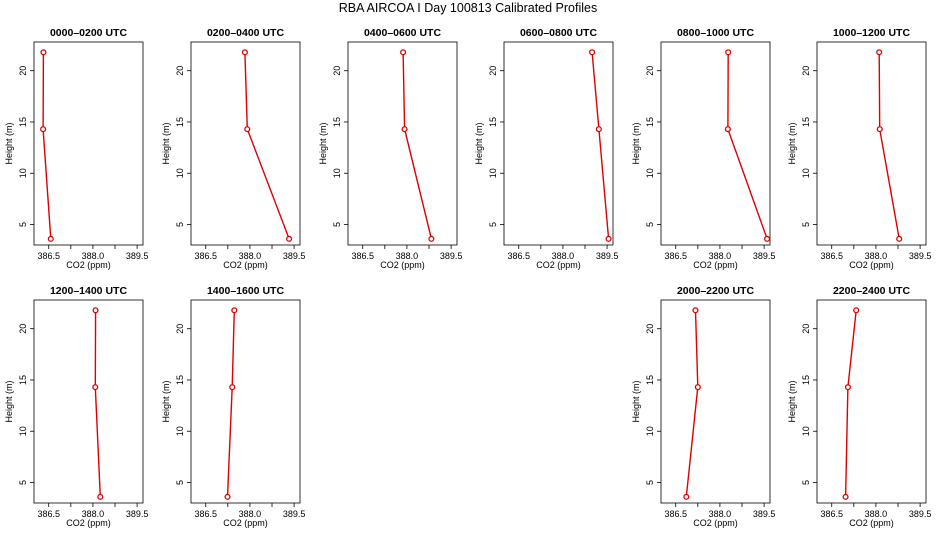  I want to click on chart-title: 1200–1400 UTC, so click(88, 291).